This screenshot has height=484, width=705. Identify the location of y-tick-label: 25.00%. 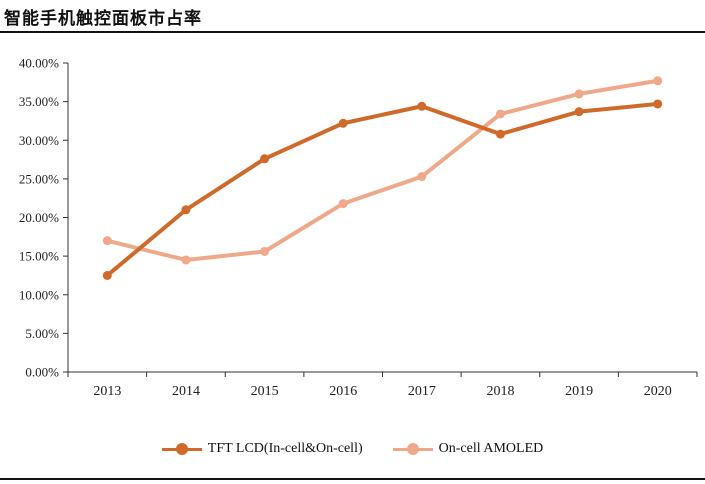
(39, 178).